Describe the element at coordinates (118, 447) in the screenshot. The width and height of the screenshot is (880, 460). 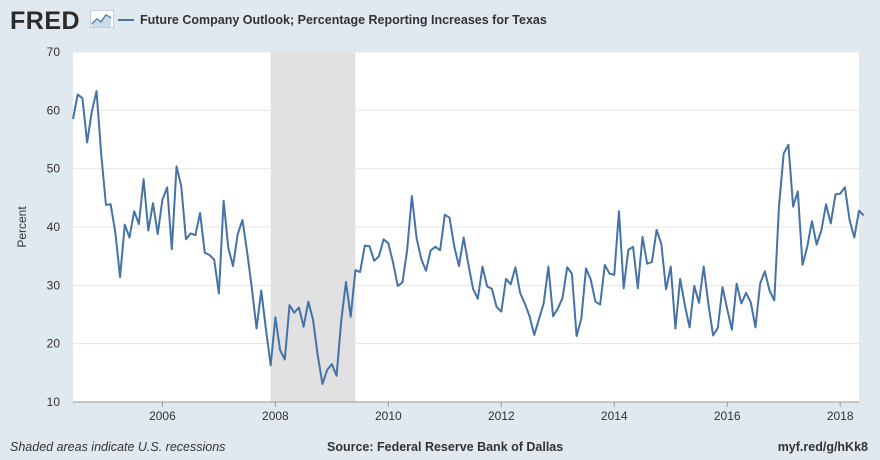
I see `recession-note: Shaded areas indicate U.S. recessions` at that location.